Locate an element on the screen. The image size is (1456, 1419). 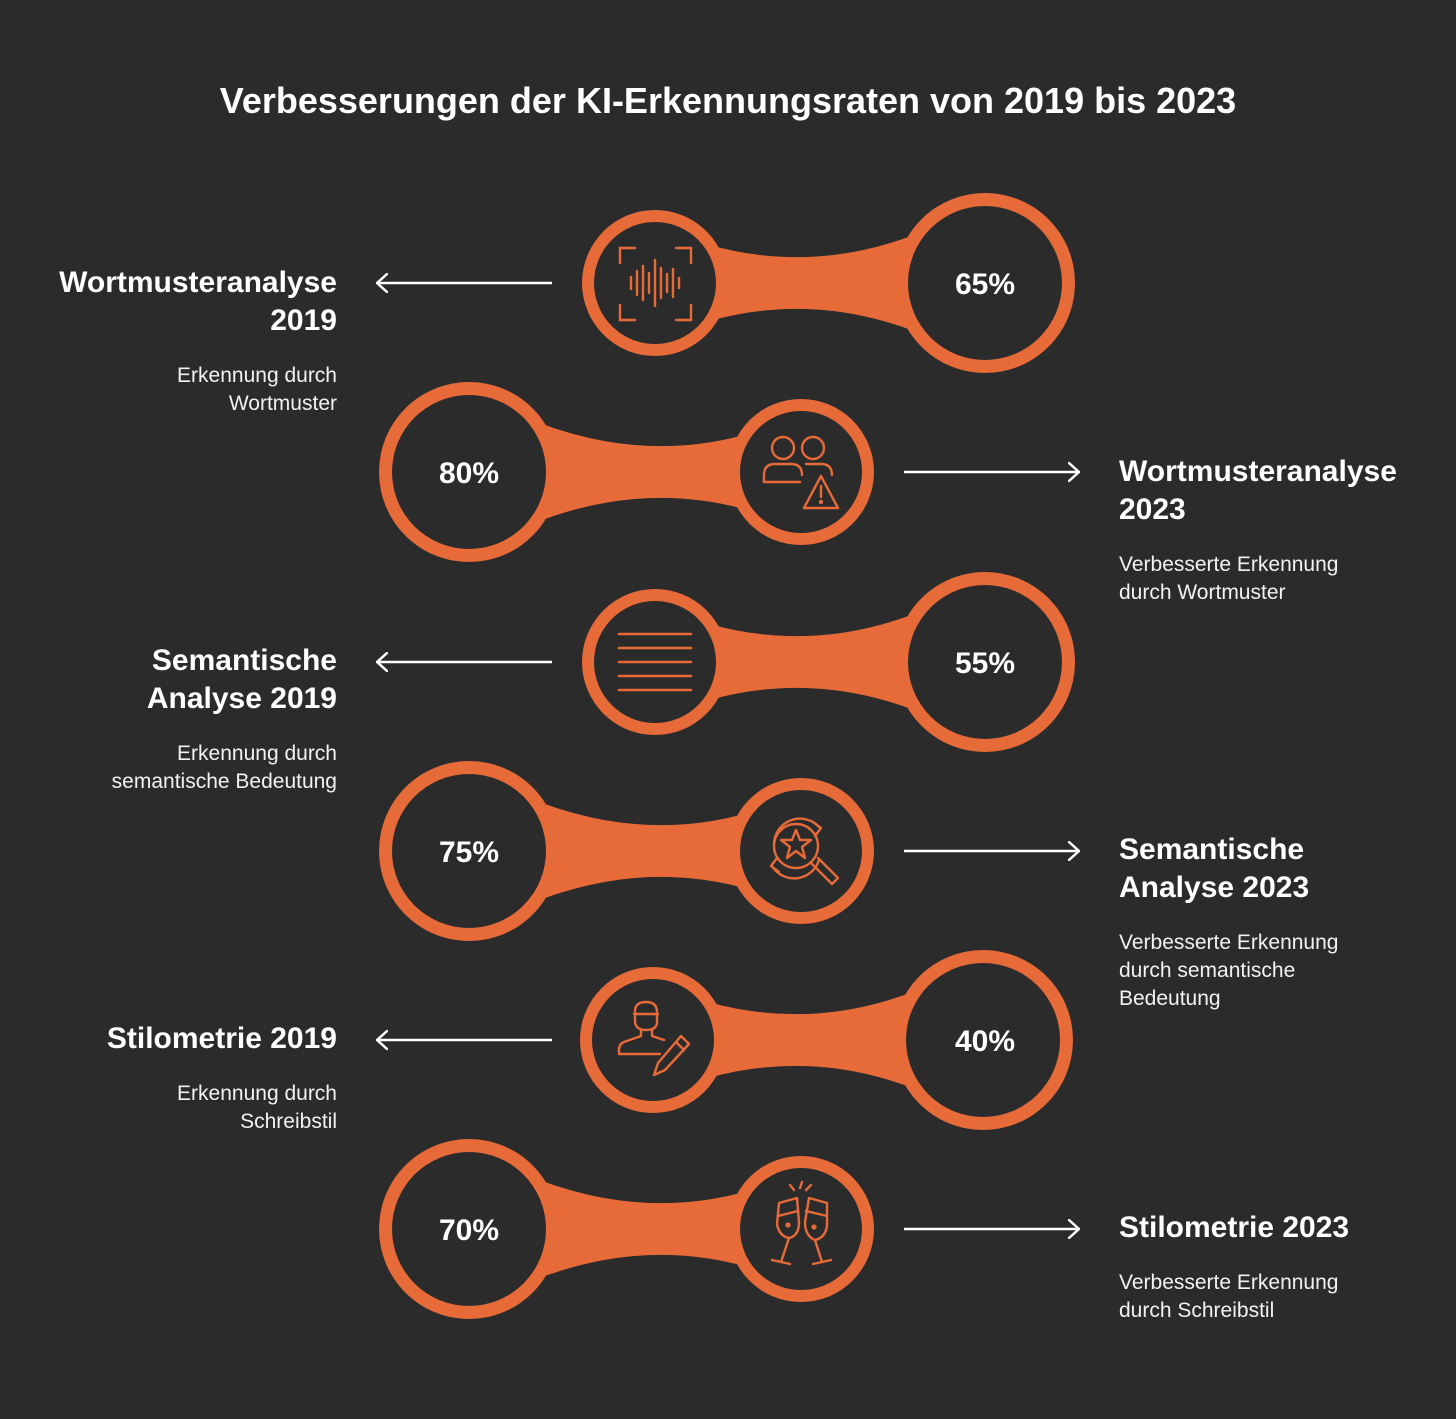
voice-waveform-icon is located at coordinates (655, 284).